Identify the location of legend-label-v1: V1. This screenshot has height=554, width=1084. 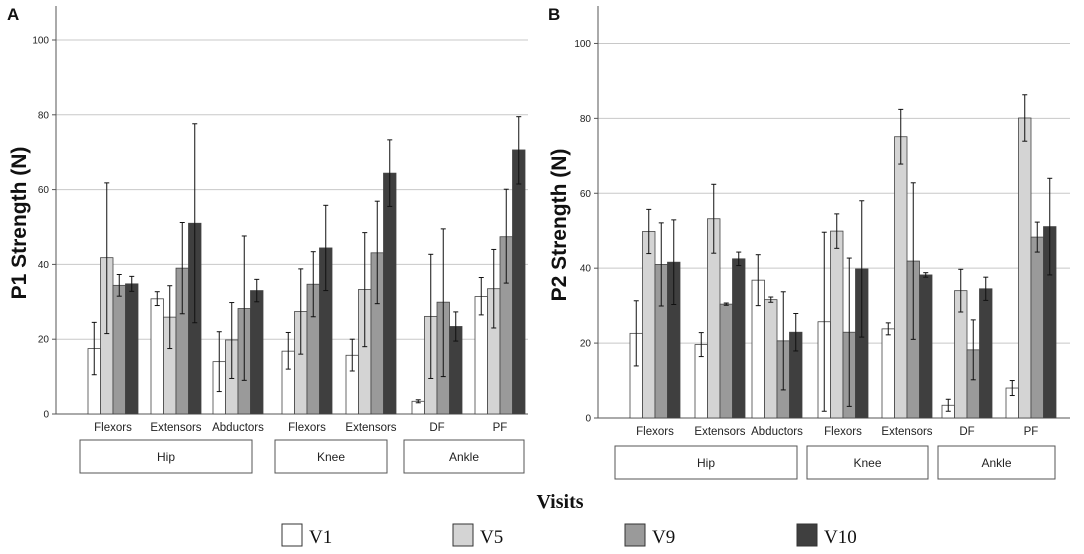
(320, 537).